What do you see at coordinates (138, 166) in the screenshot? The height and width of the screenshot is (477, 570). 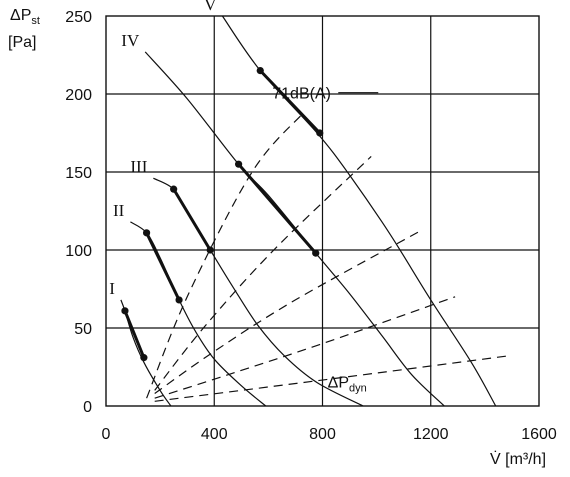 I see `curve-label: III` at bounding box center [138, 166].